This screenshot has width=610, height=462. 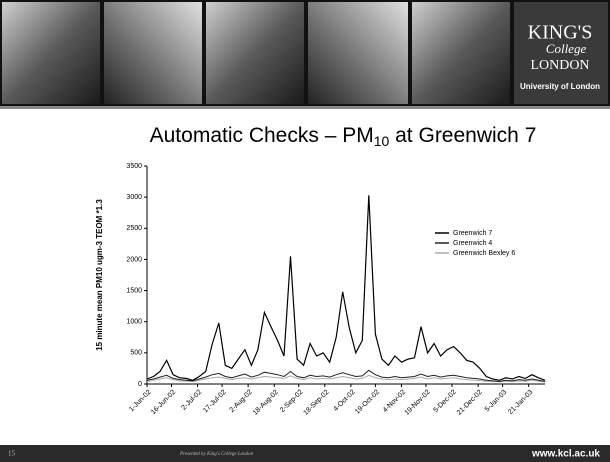 What do you see at coordinates (134, 290) in the screenshot?
I see `y-tick-label: 1500` at bounding box center [134, 290].